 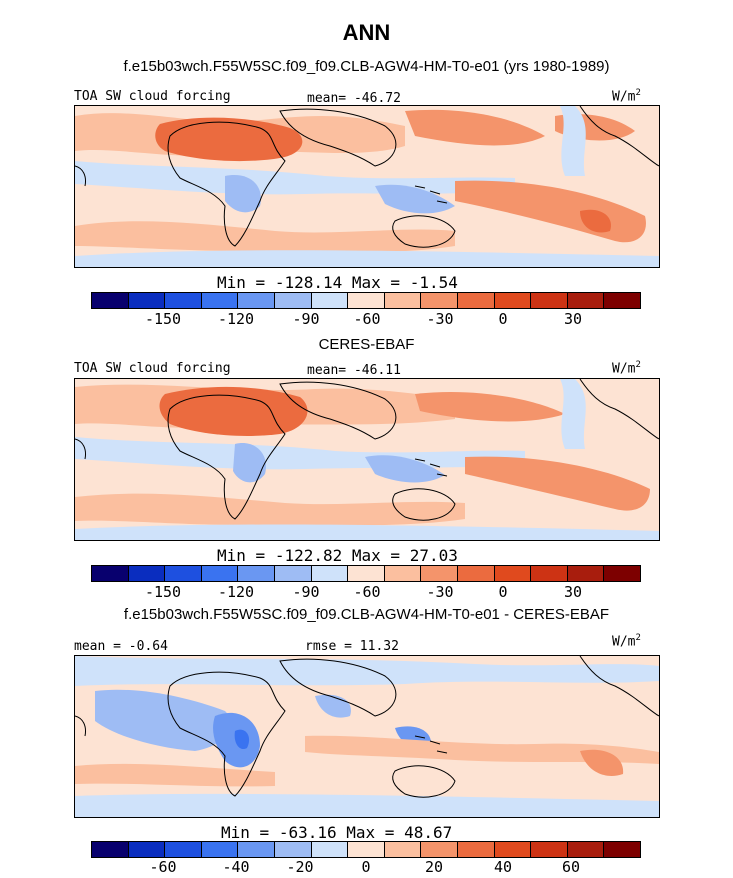 I want to click on panel2-americas-coast, so click(x=619, y=409).